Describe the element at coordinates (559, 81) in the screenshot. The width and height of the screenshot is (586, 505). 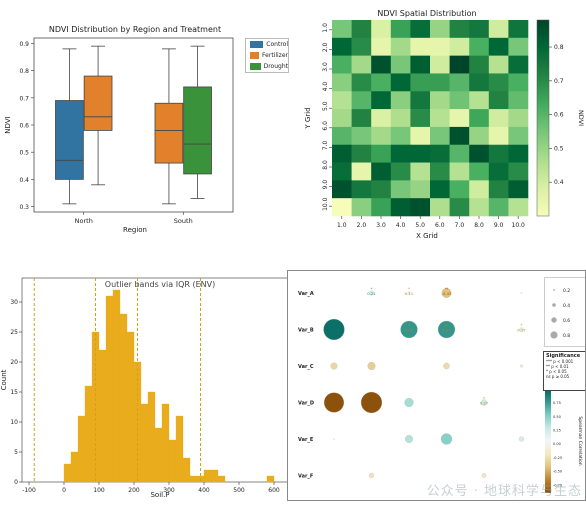
I see `colorbar-tick-label: 0.7` at that location.